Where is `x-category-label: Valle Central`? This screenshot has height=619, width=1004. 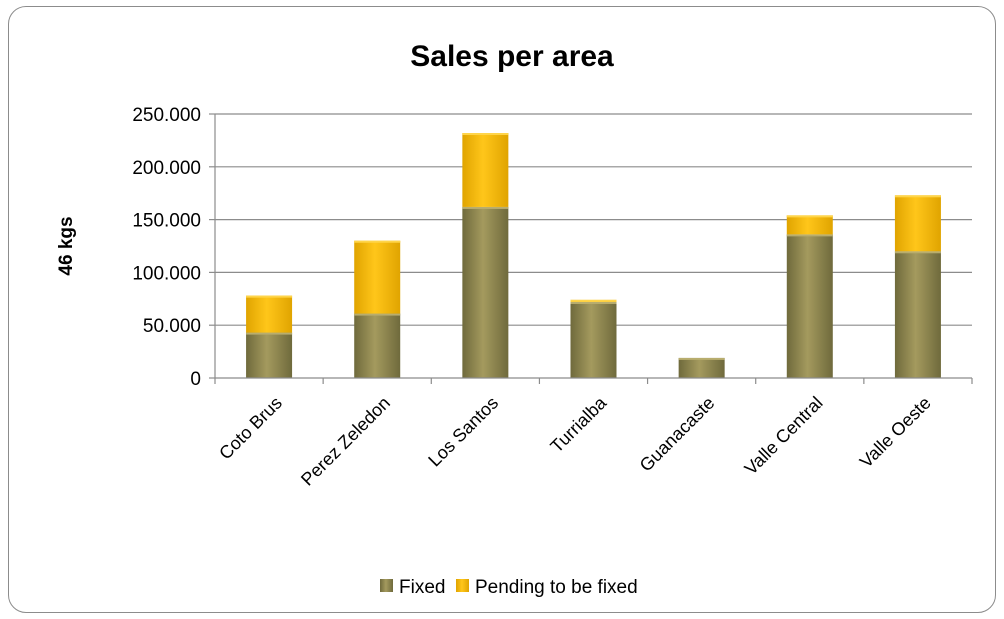
x-category-label: Valle Central is located at coordinates (784, 436).